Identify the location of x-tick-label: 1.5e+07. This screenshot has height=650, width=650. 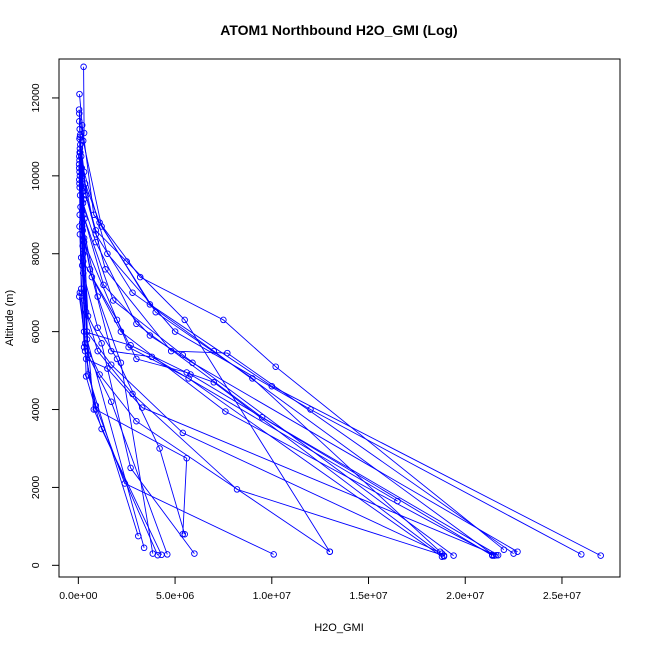
(368, 596).